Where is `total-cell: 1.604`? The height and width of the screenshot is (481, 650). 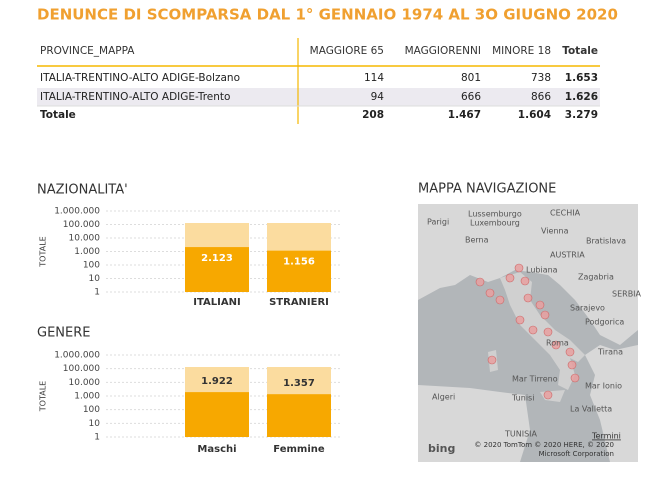 total-cell: 1.604 is located at coordinates (534, 115).